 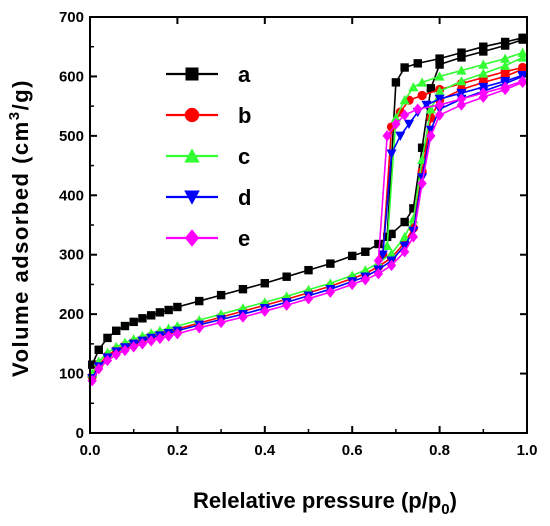 I want to click on x-axis-title-close: ), so click(x=453, y=500).